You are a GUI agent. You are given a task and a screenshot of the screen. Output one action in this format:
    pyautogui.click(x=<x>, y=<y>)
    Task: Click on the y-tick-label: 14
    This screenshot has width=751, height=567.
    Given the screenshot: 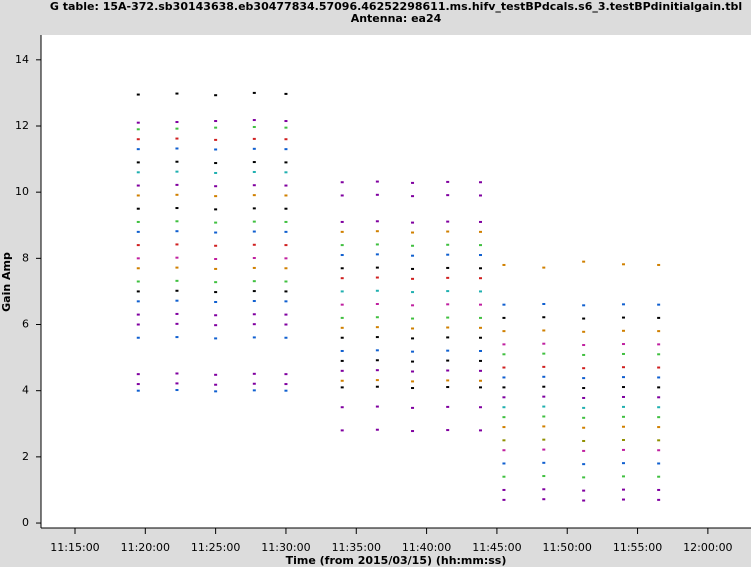 What is the action you would take?
    pyautogui.click(x=22, y=59)
    